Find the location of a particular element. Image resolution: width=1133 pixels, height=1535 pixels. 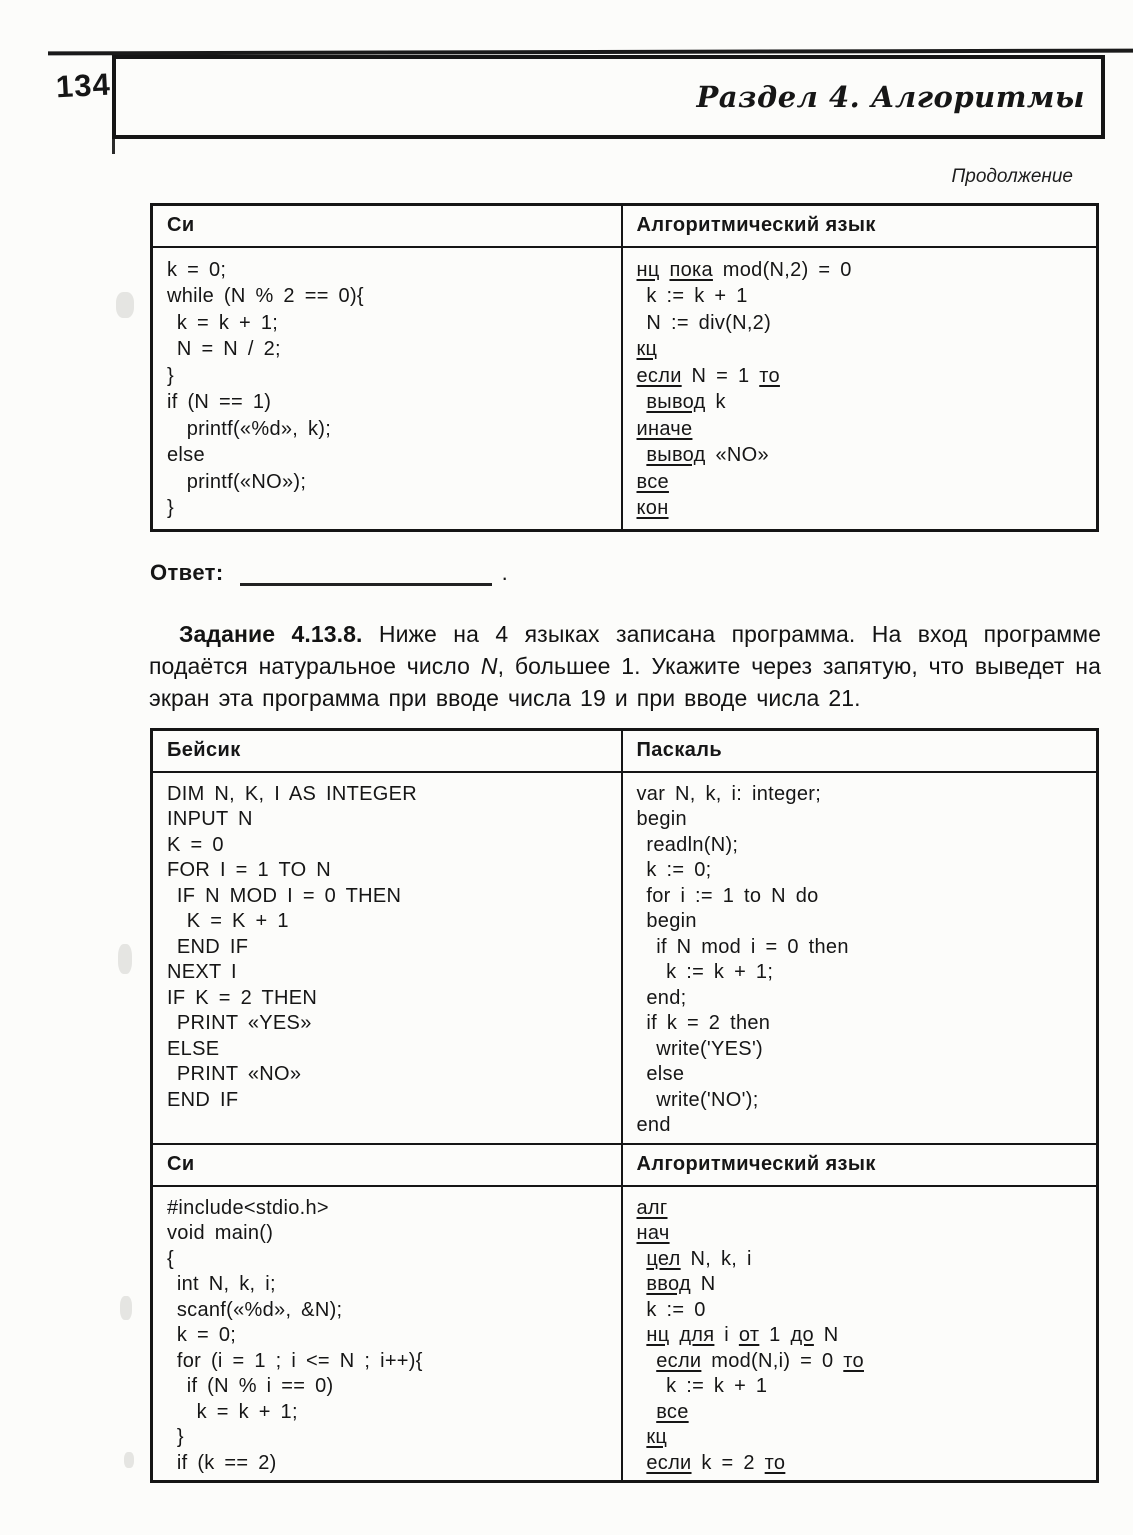

algo-keyword: пока is located at coordinates (691, 269).